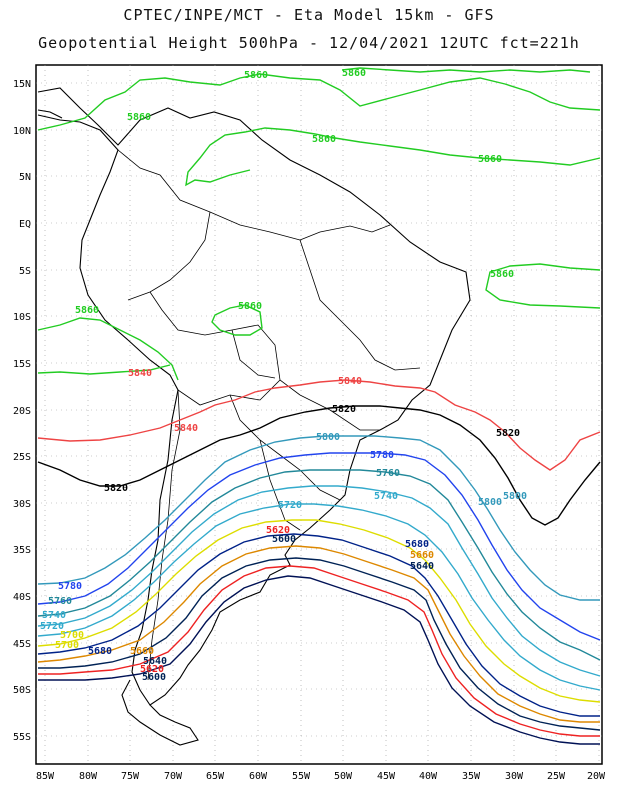 Image resolution: width=618 pixels, height=800 pixels. Describe the element at coordinates (45, 776) in the screenshot. I see `lon-label: 85W` at that location.